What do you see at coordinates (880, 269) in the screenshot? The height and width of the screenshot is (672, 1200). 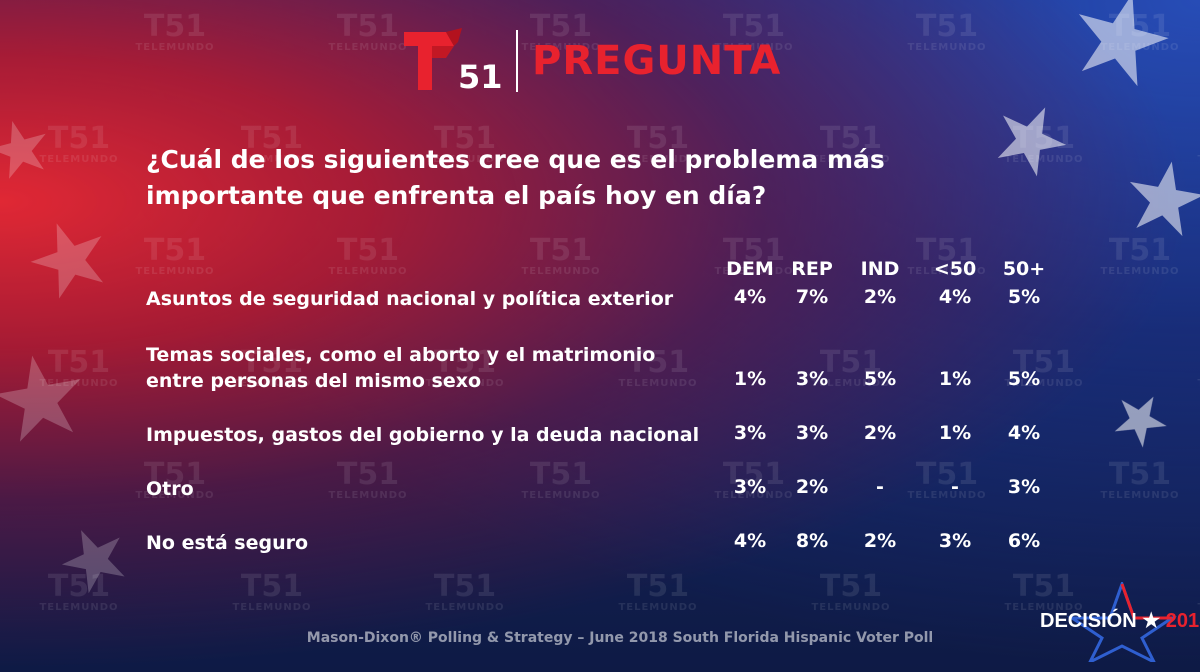 I see `column-header: IND` at bounding box center [880, 269].